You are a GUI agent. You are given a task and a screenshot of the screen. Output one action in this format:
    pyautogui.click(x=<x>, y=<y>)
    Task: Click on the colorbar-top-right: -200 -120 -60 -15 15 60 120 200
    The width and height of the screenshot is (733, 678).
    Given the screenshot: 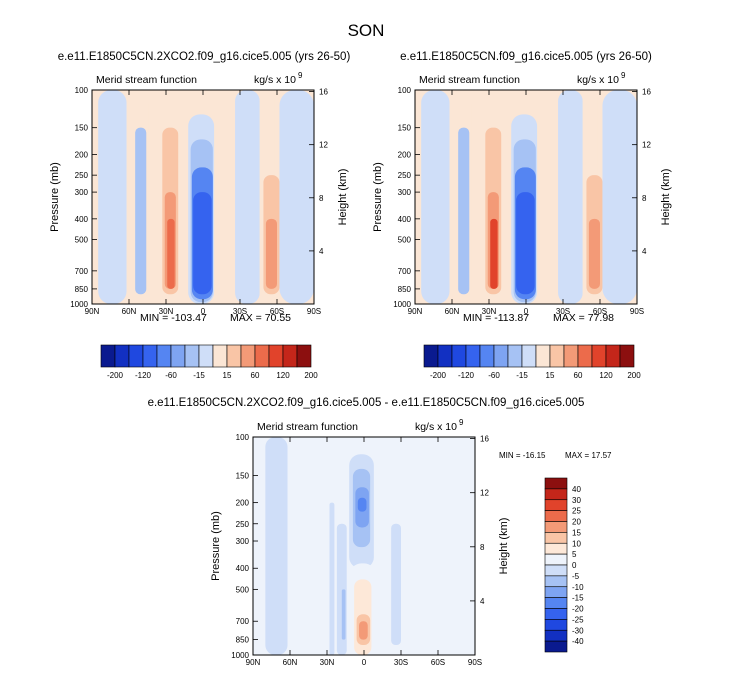 What is the action you would take?
    pyautogui.click(x=532, y=362)
    